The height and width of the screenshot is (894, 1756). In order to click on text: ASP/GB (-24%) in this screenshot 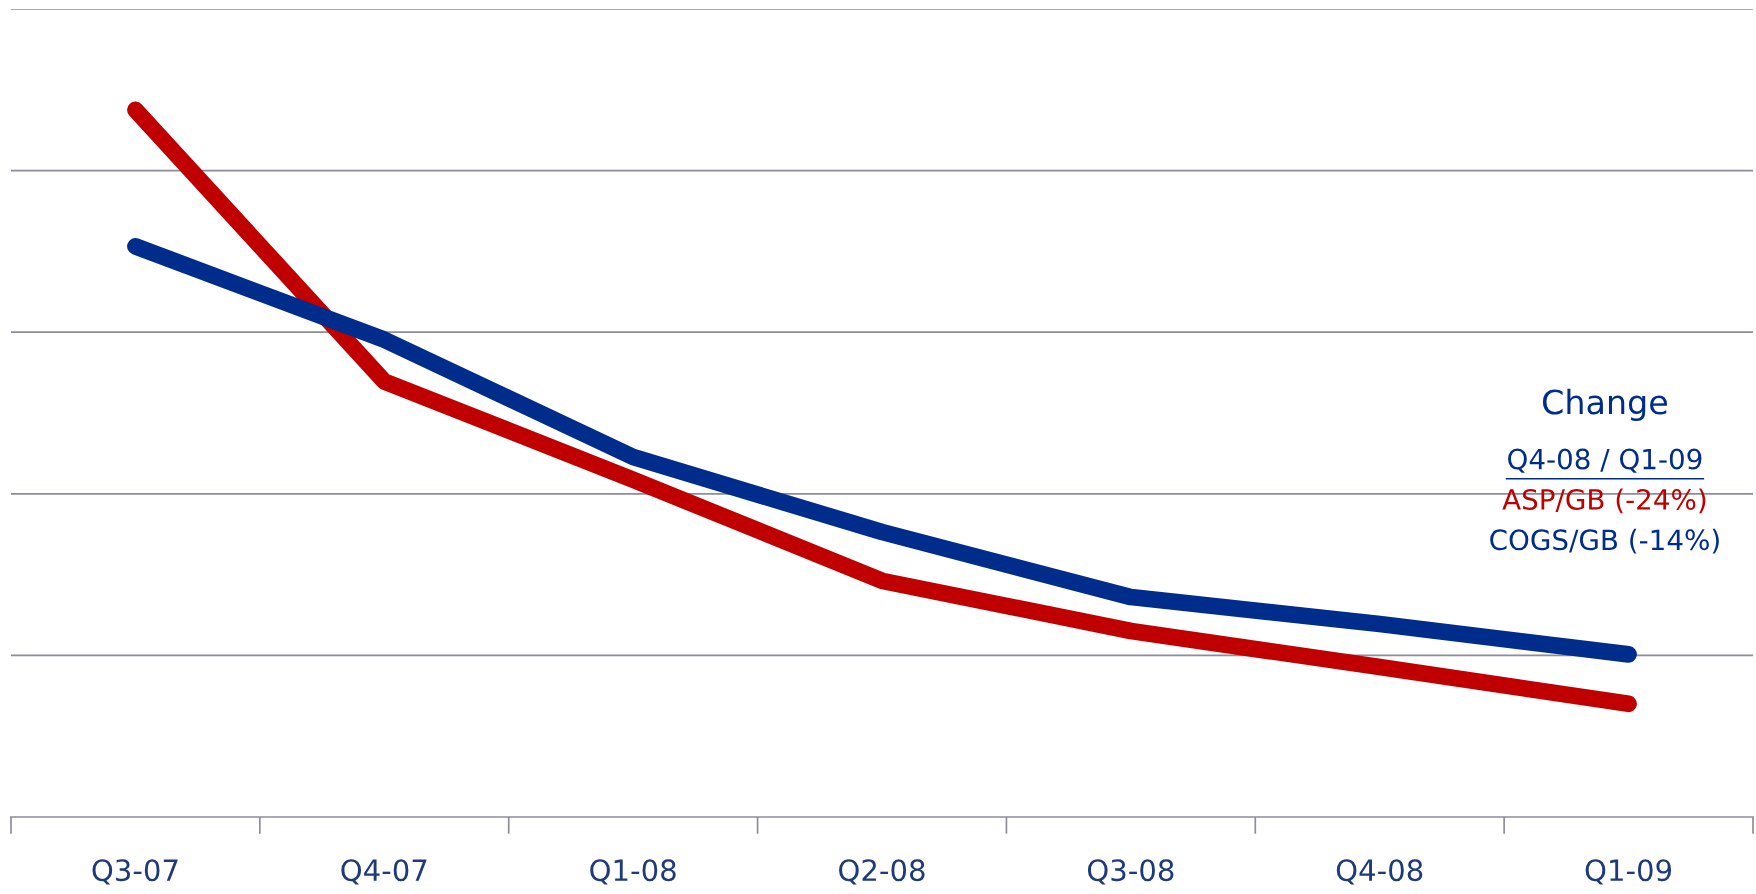, I will do `click(1604, 501)`.